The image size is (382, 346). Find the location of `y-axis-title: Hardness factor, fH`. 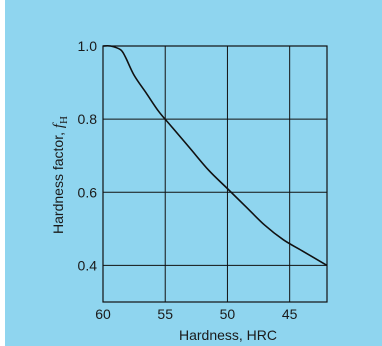

y-axis-title: Hardness factor, fH is located at coordinates (60, 175).